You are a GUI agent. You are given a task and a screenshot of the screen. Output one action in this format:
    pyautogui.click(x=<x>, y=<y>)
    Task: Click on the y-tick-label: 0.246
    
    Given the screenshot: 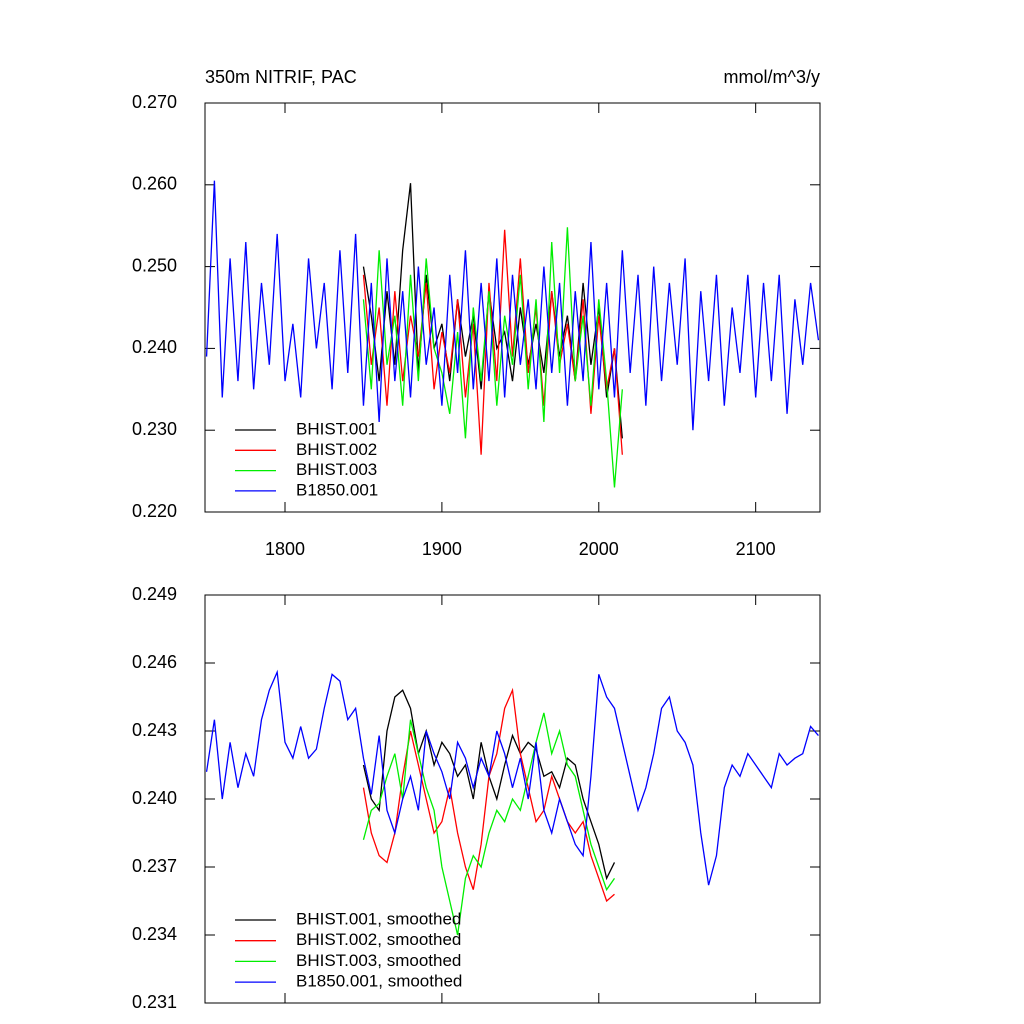 What is the action you would take?
    pyautogui.click(x=154, y=662)
    